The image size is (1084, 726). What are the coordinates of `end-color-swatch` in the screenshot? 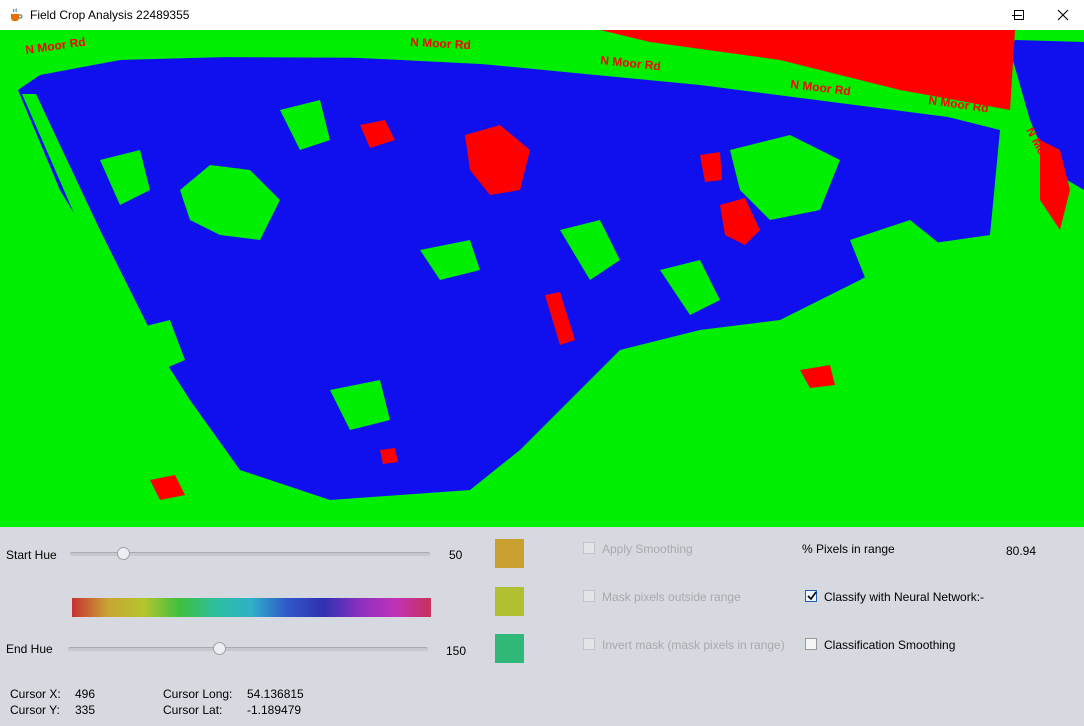 It's located at (509, 648).